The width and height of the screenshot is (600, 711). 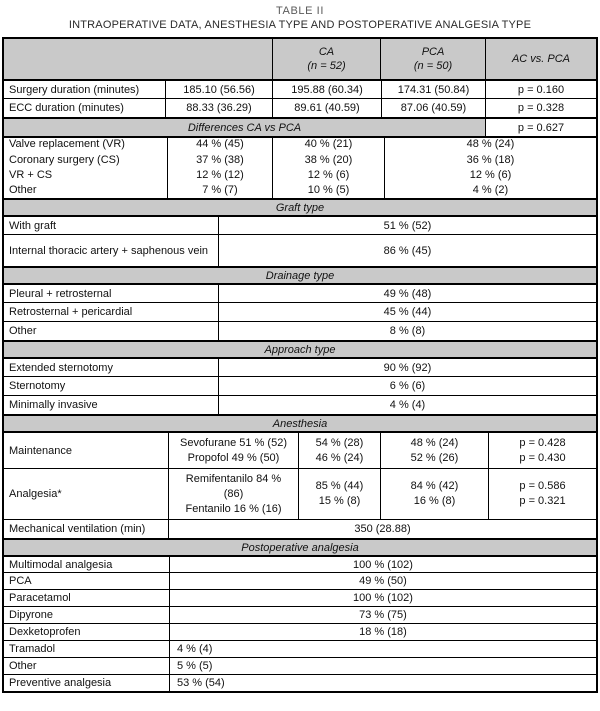 I want to click on row-label: Preventive analgesia, so click(x=60, y=683).